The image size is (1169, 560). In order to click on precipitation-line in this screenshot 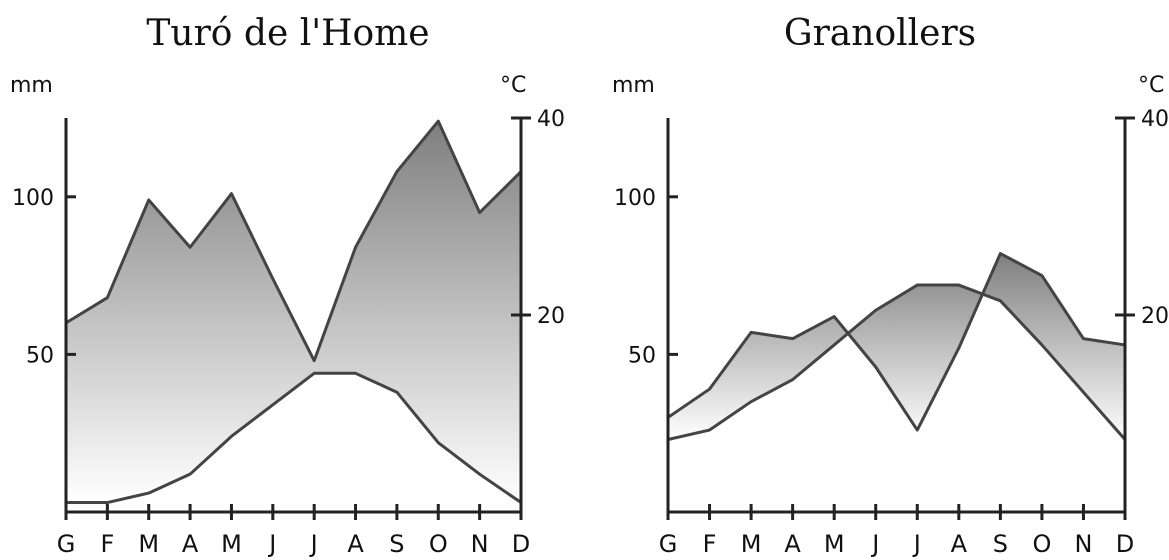, I will do `click(896, 342)`.